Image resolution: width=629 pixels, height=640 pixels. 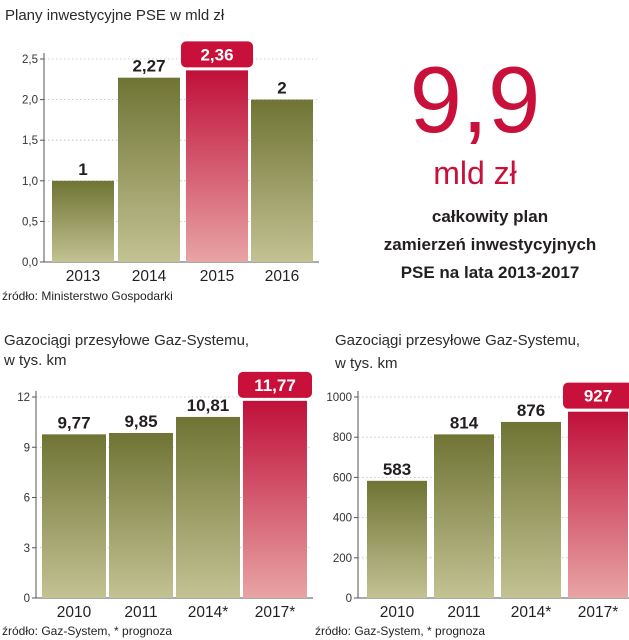 I want to click on headline-desc-line-1: całkowity plan, so click(x=490, y=216).